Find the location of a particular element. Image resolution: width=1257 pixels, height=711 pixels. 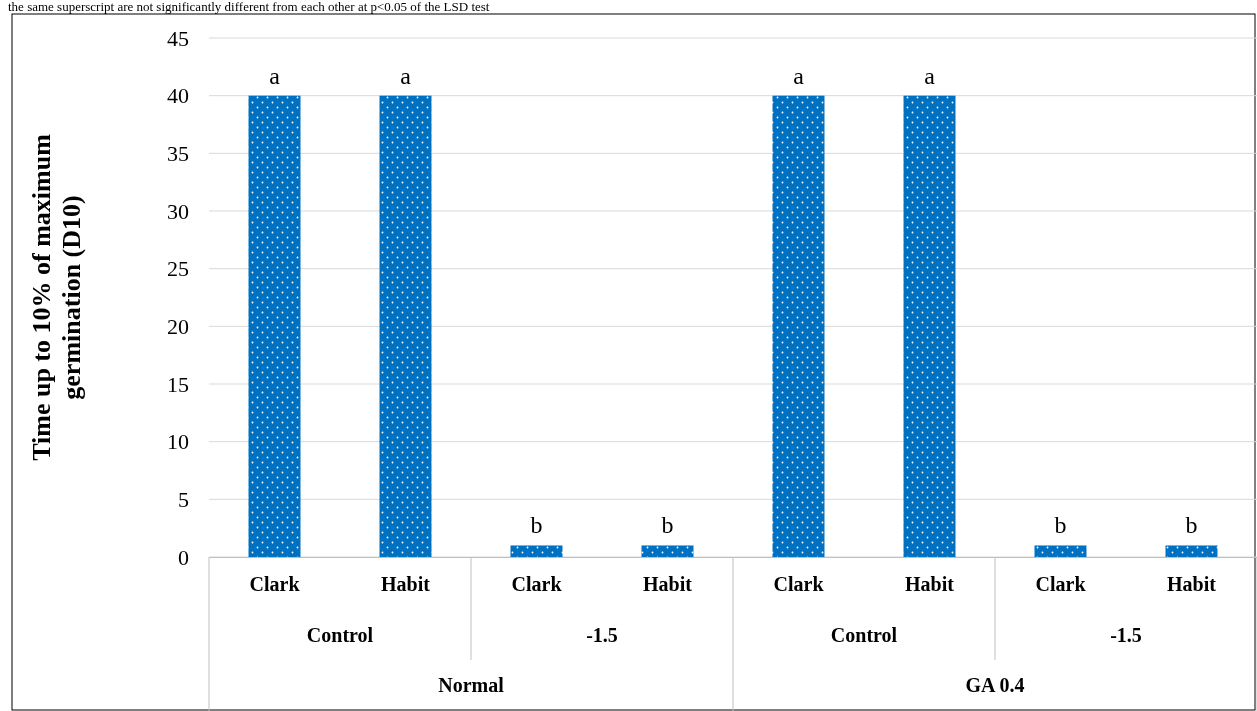

y-tick-label: 45 is located at coordinates (178, 38).